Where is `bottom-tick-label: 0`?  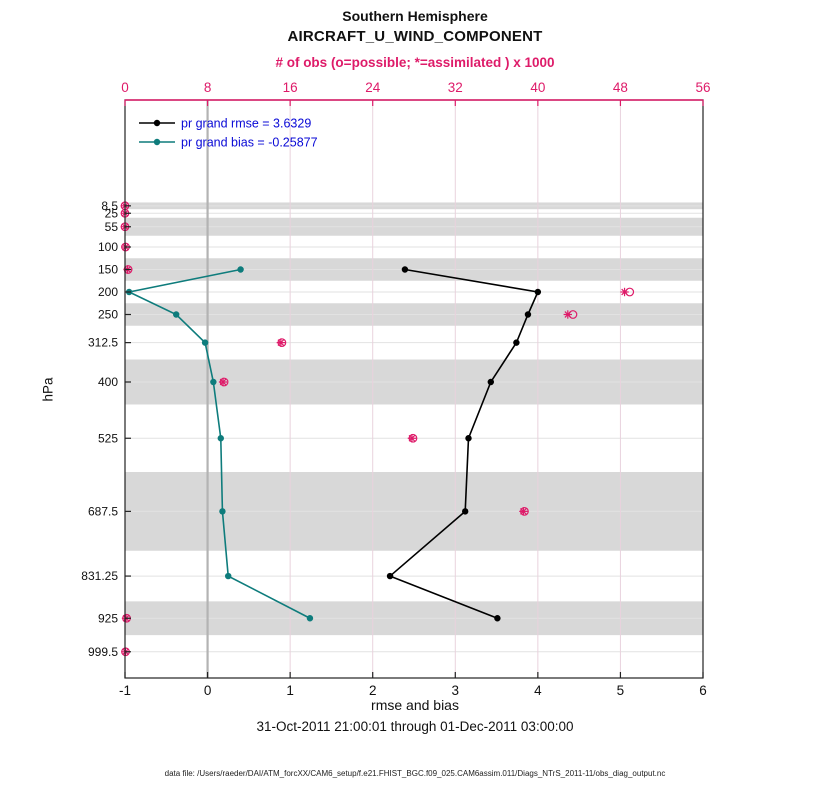
bottom-tick-label: 0 is located at coordinates (208, 690).